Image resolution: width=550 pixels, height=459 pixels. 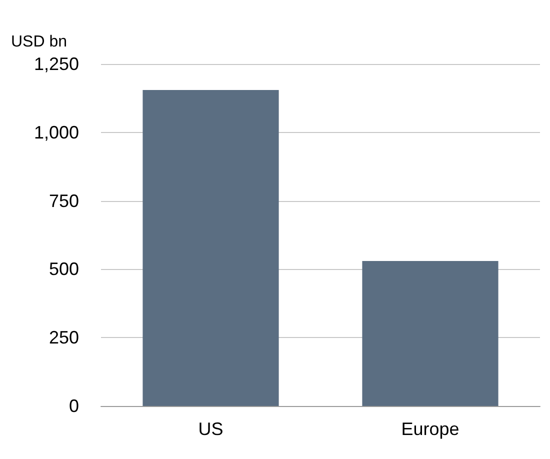 What do you see at coordinates (63, 338) in the screenshot?
I see `y-tick-label: 250` at bounding box center [63, 338].